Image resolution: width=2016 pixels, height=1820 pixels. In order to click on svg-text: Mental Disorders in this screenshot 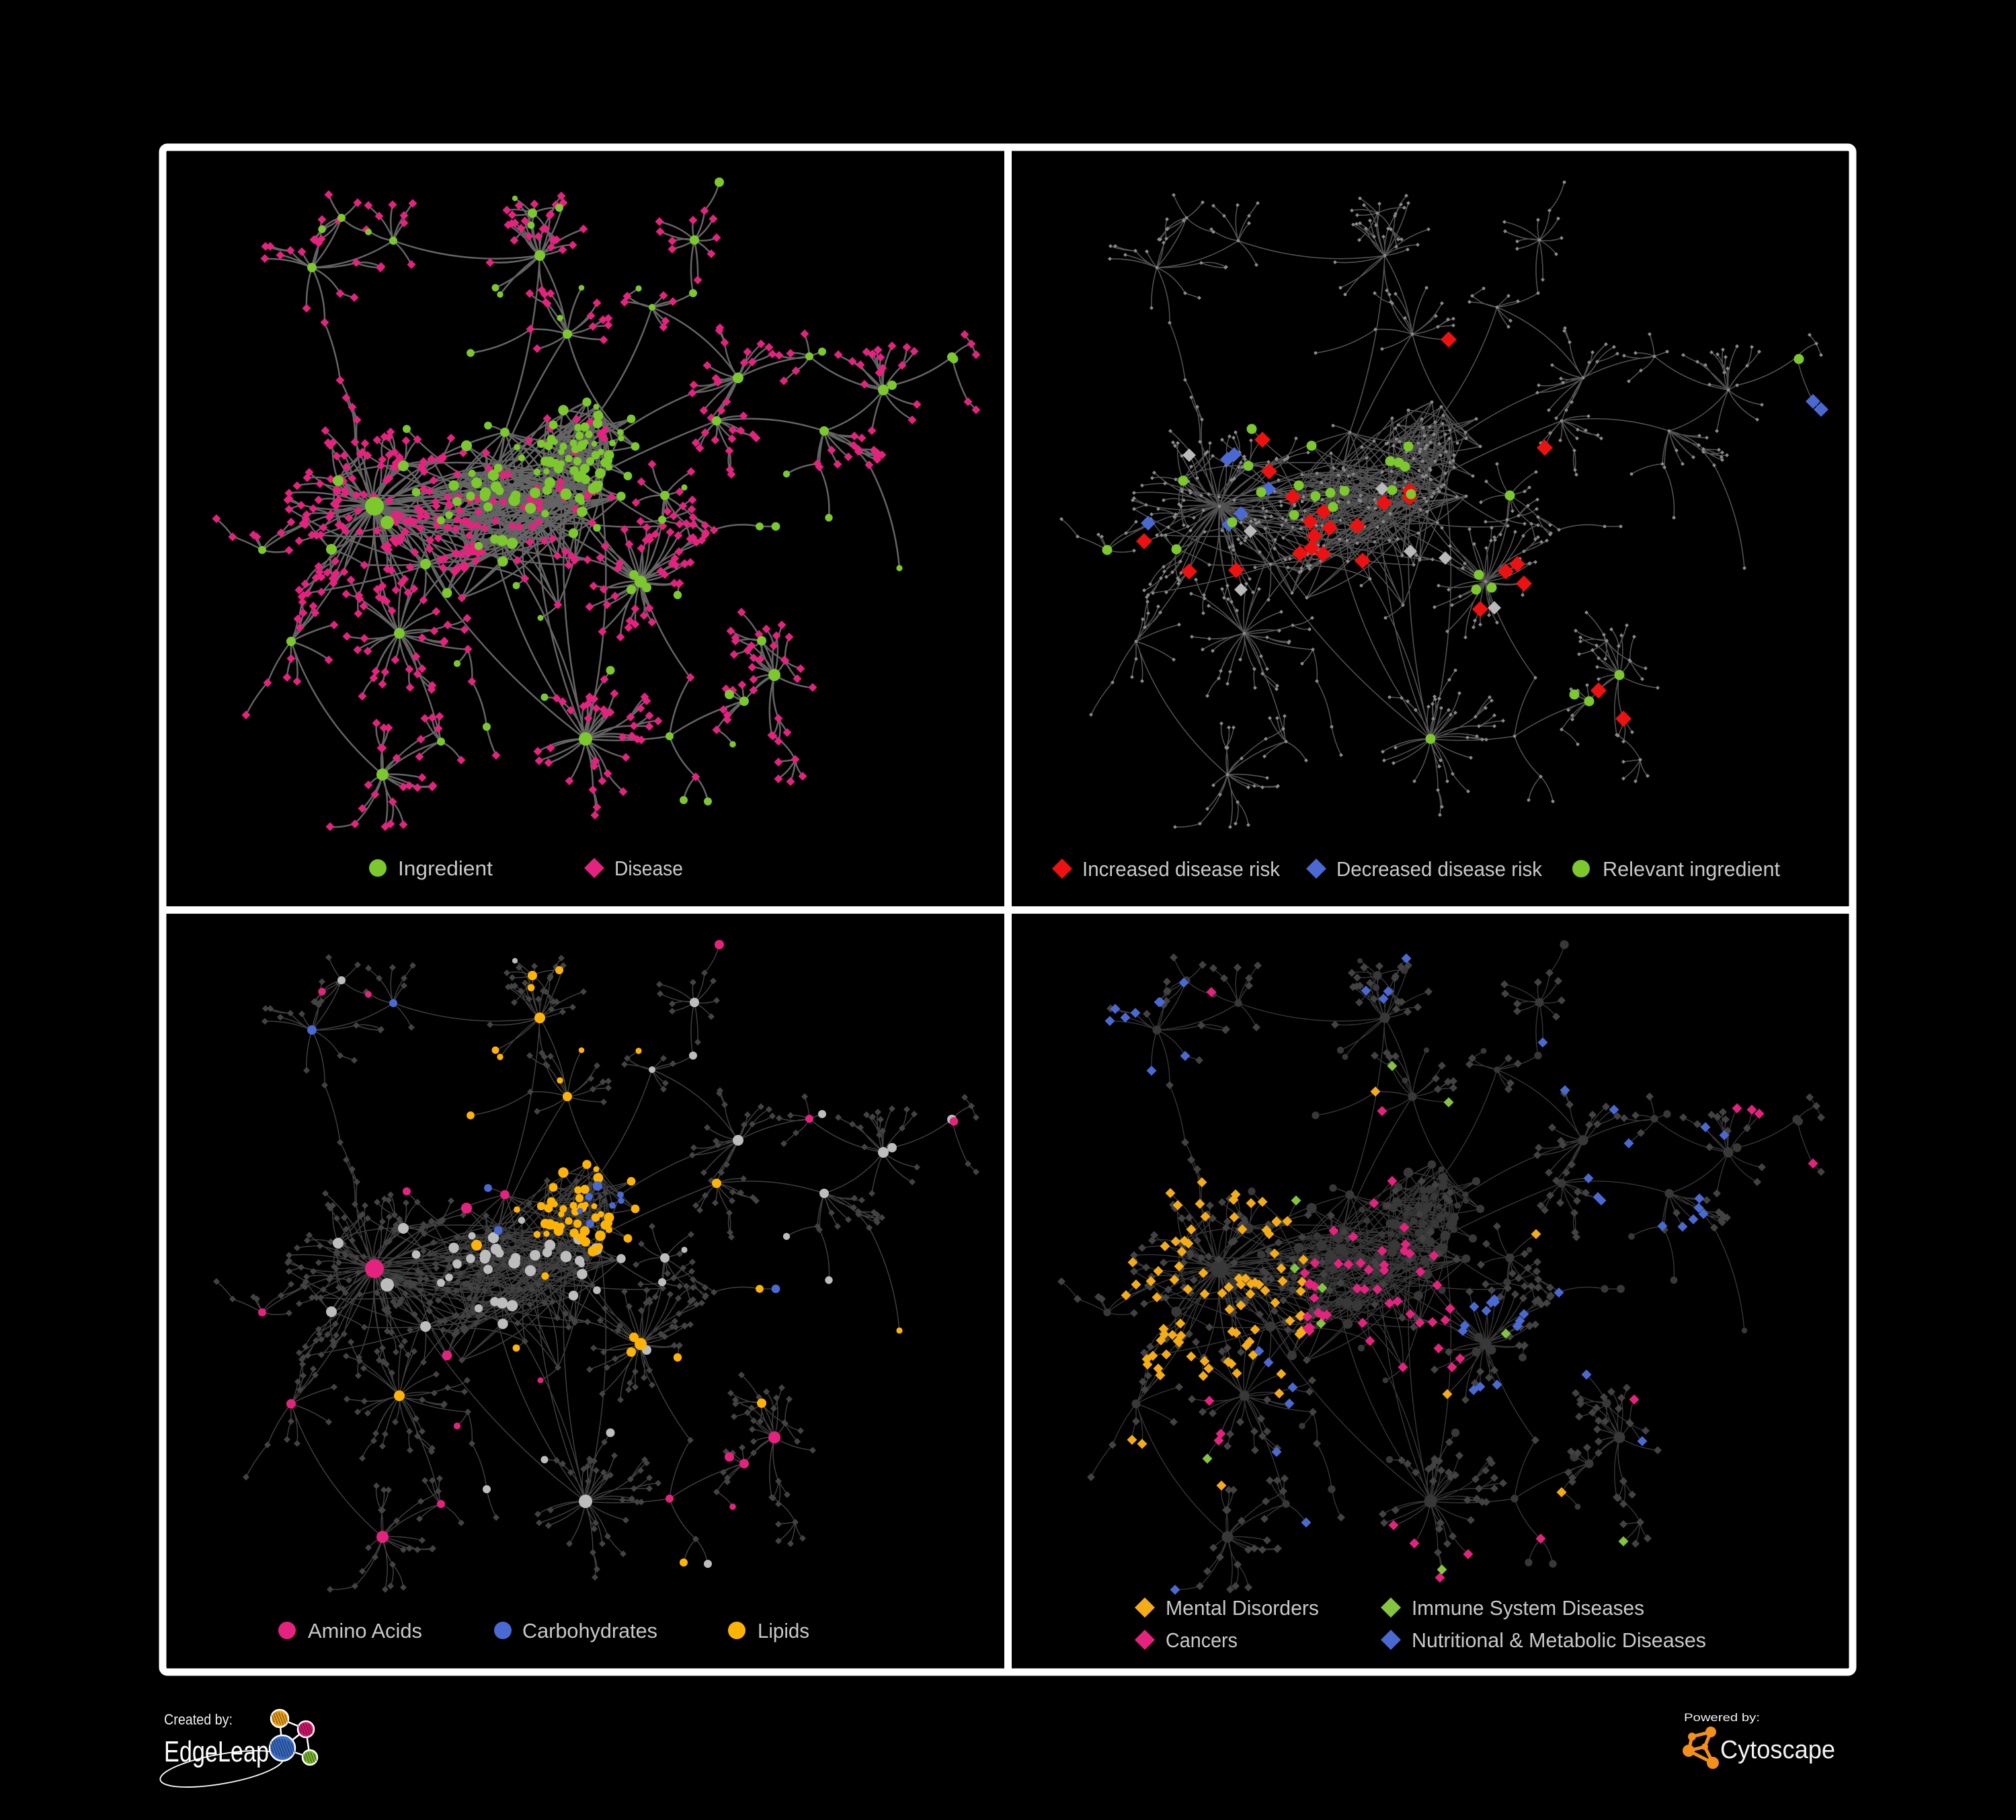, I will do `click(1242, 1608)`.